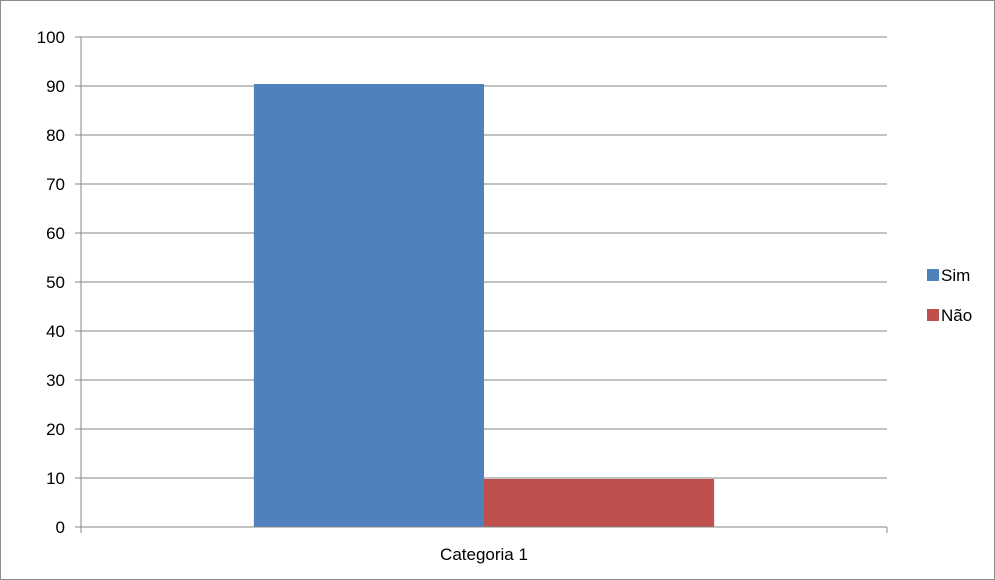  I want to click on x-tick-label: Categoria 1, so click(484, 554).